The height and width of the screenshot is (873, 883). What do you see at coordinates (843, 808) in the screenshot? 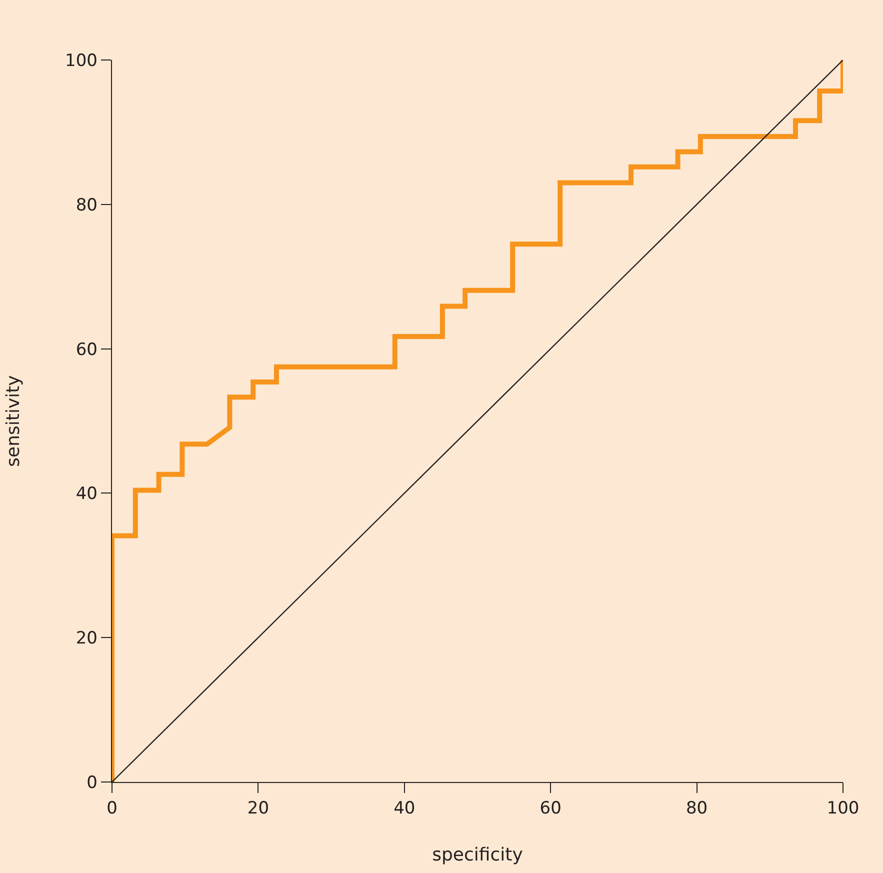
I see `x-tick-label: 100` at bounding box center [843, 808].